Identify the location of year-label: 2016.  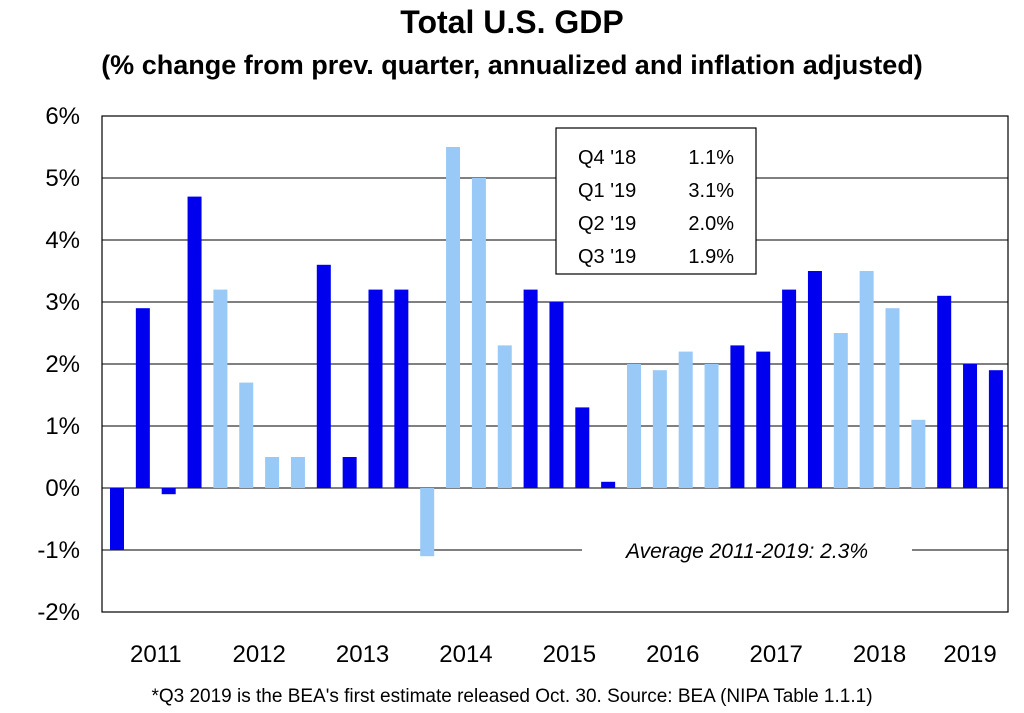
(672, 654).